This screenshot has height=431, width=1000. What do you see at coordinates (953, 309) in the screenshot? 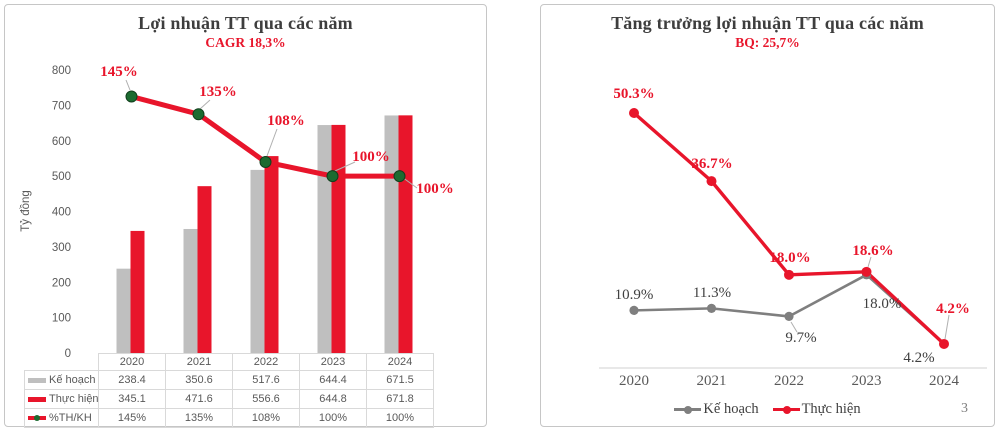
I see `thuc-hien-data-label: 4.2%` at bounding box center [953, 309].